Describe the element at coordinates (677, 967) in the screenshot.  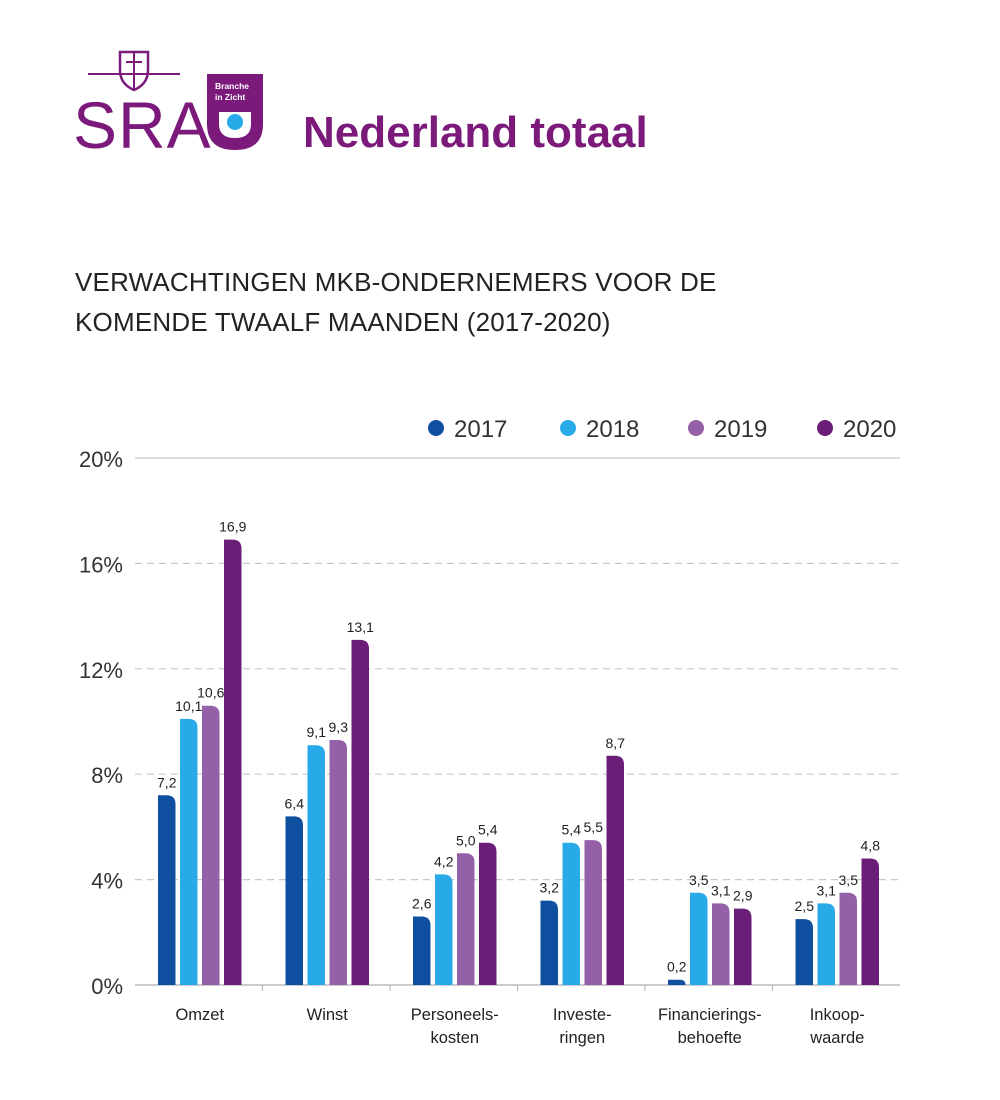
I see `data-label: 0,2` at that location.